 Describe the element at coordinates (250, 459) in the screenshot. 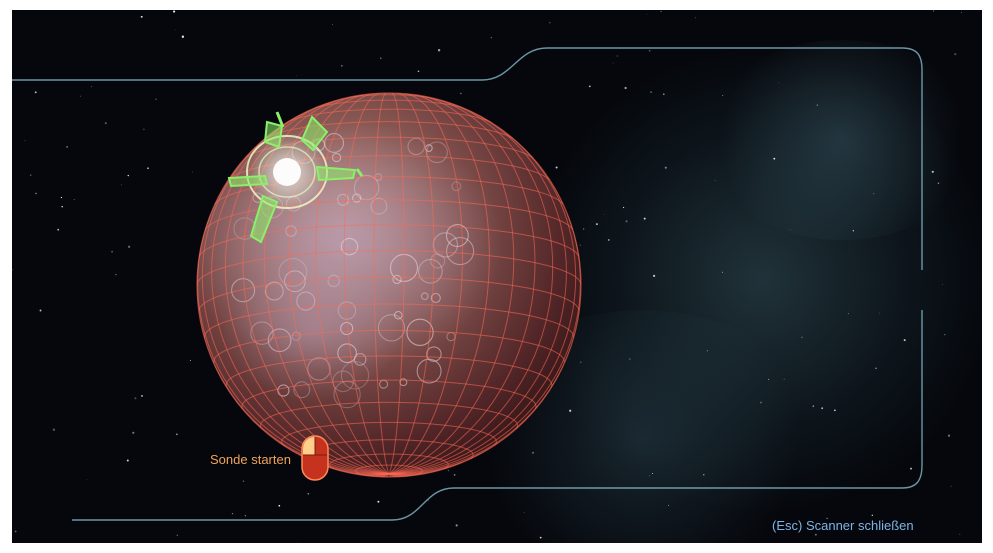

I see `launch-probe-label: Sonde starten` at that location.